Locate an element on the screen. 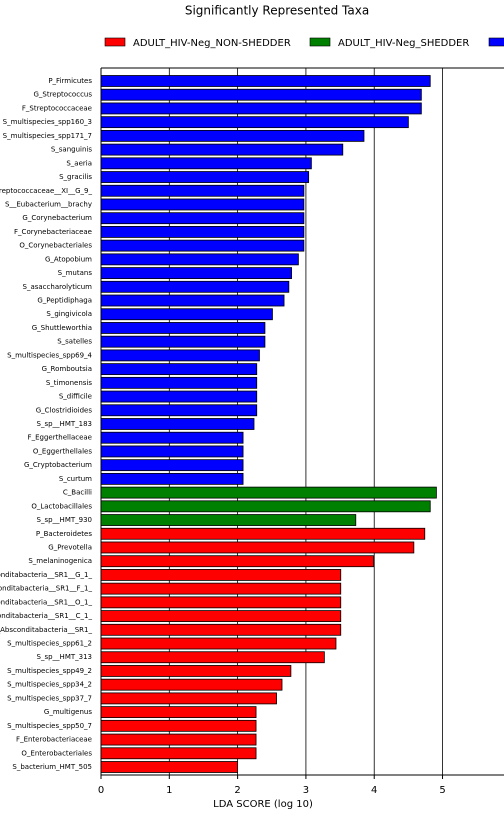 Image resolution: width=504 pixels, height=824 pixels. y-tick-label: S_sp__HMT_183 is located at coordinates (64, 424).